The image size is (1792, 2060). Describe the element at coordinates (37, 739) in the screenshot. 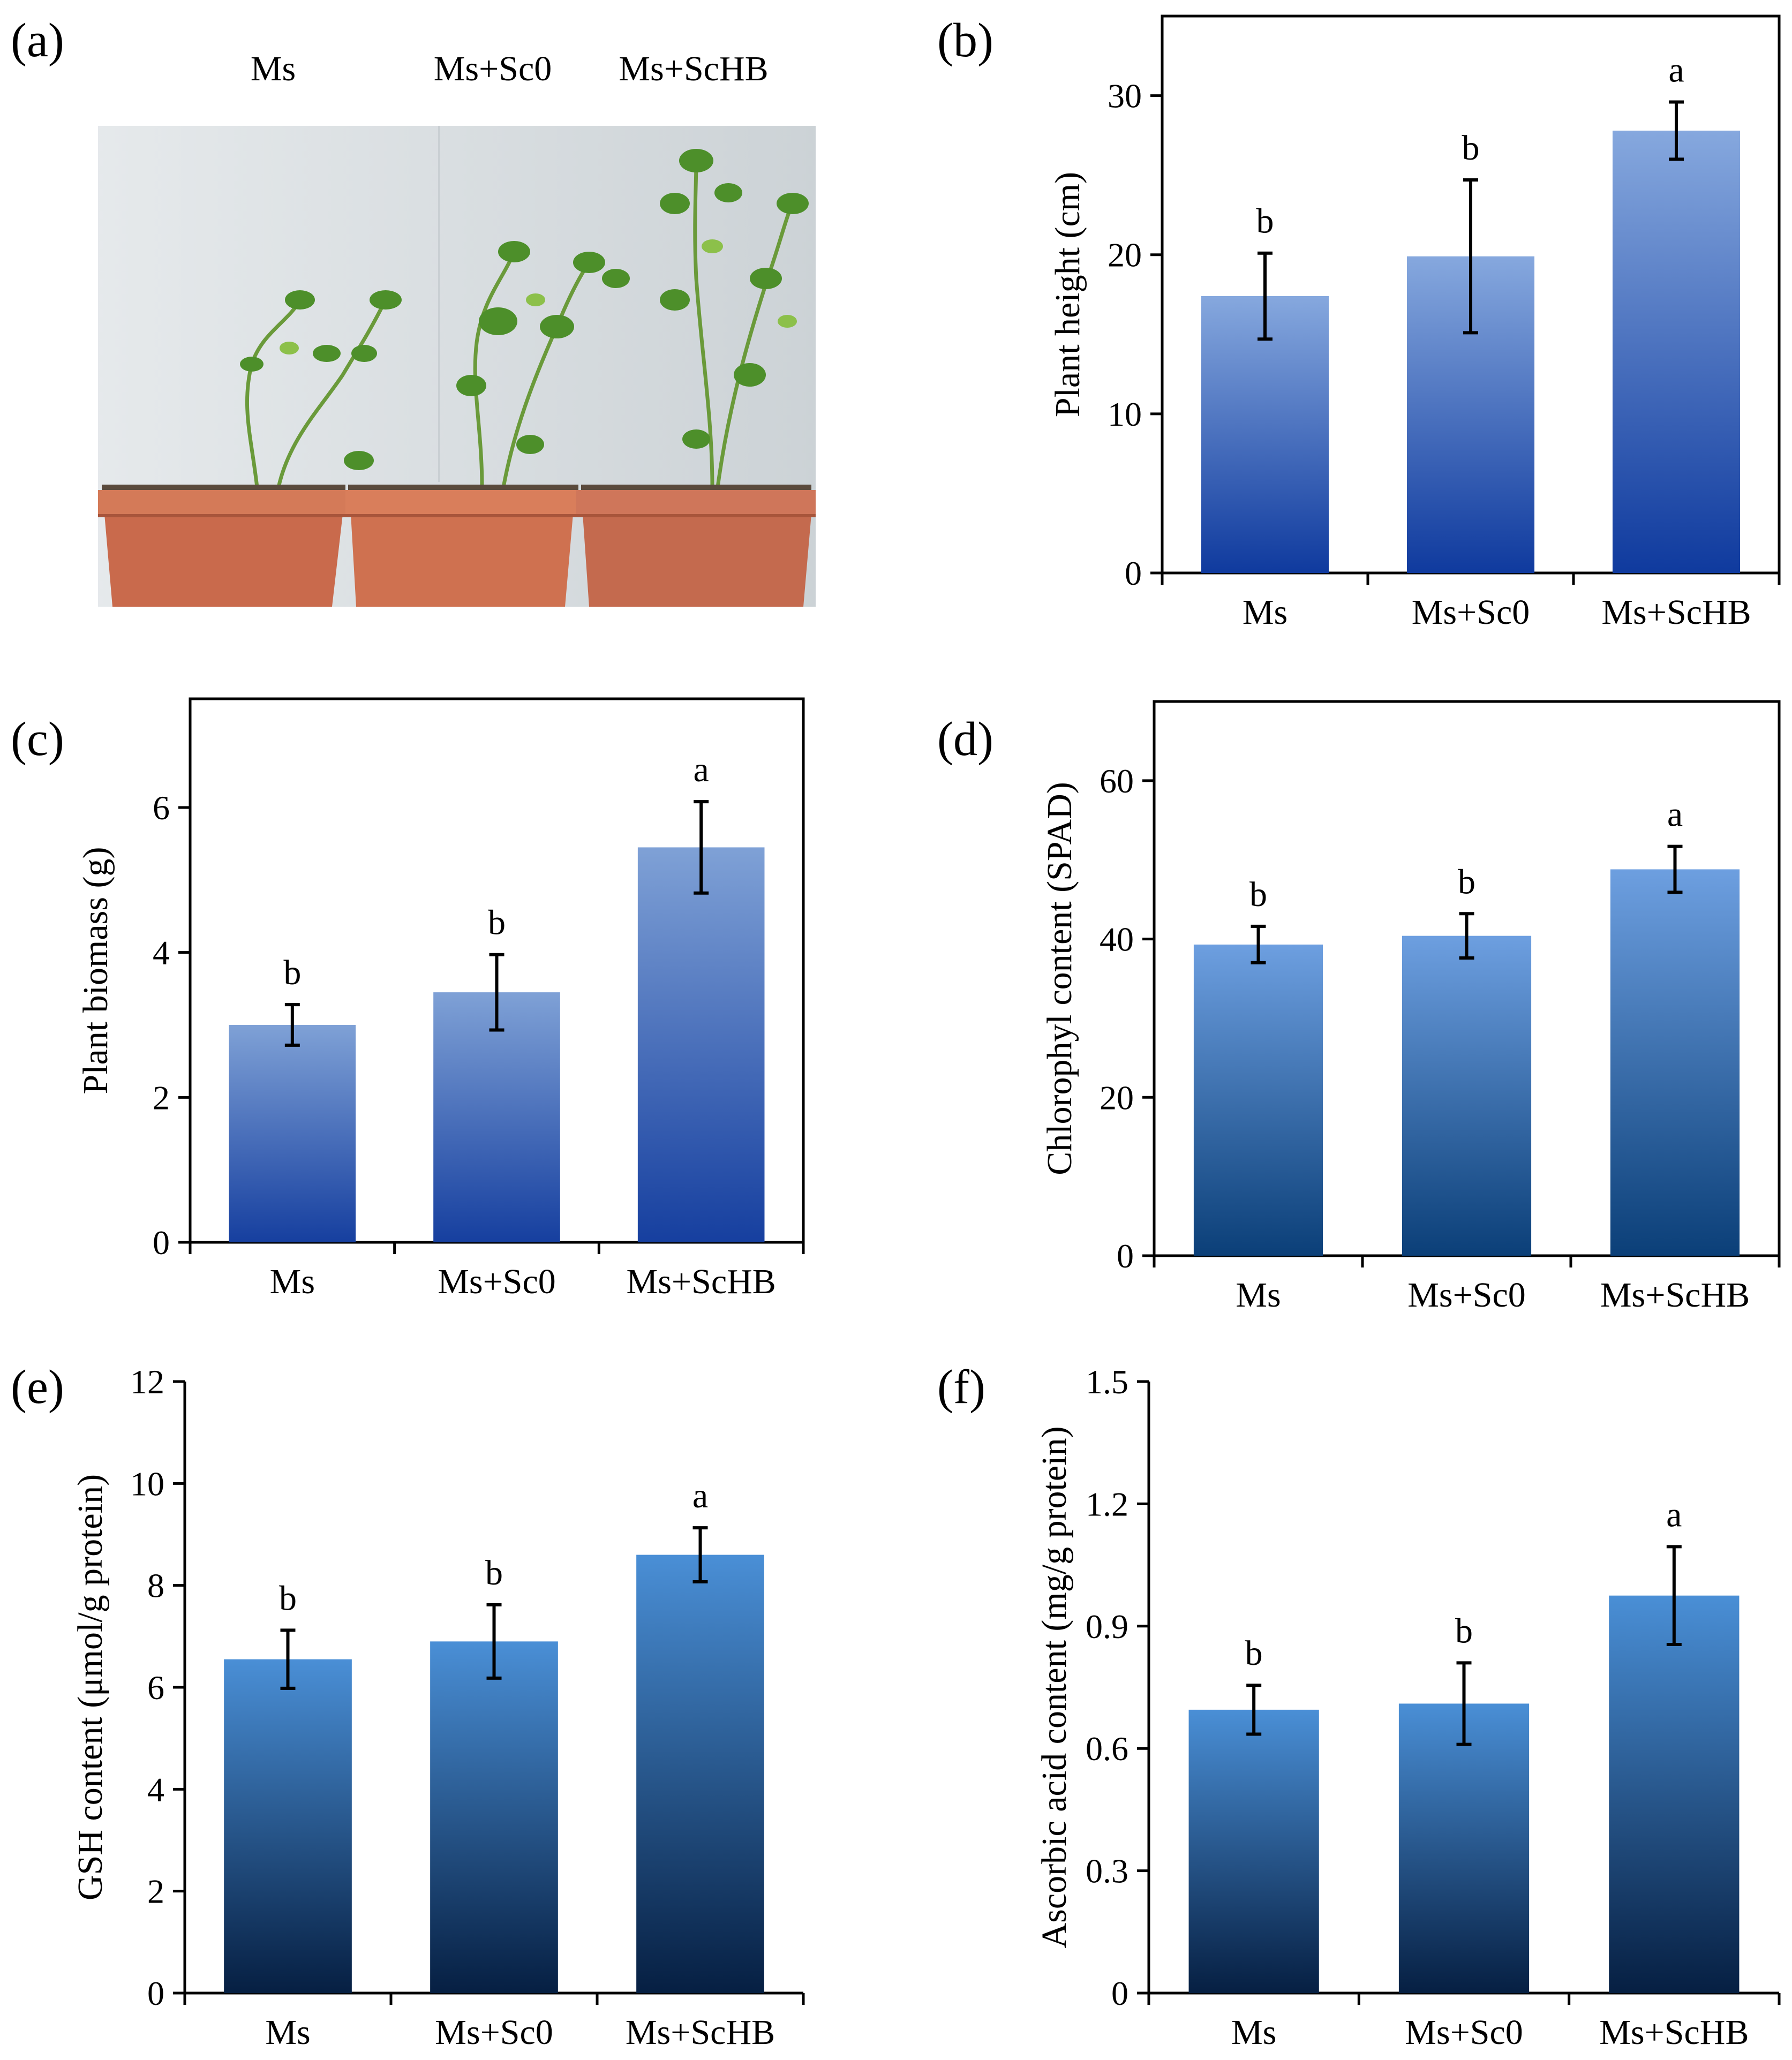

I see `panel-label-c: (c)` at that location.